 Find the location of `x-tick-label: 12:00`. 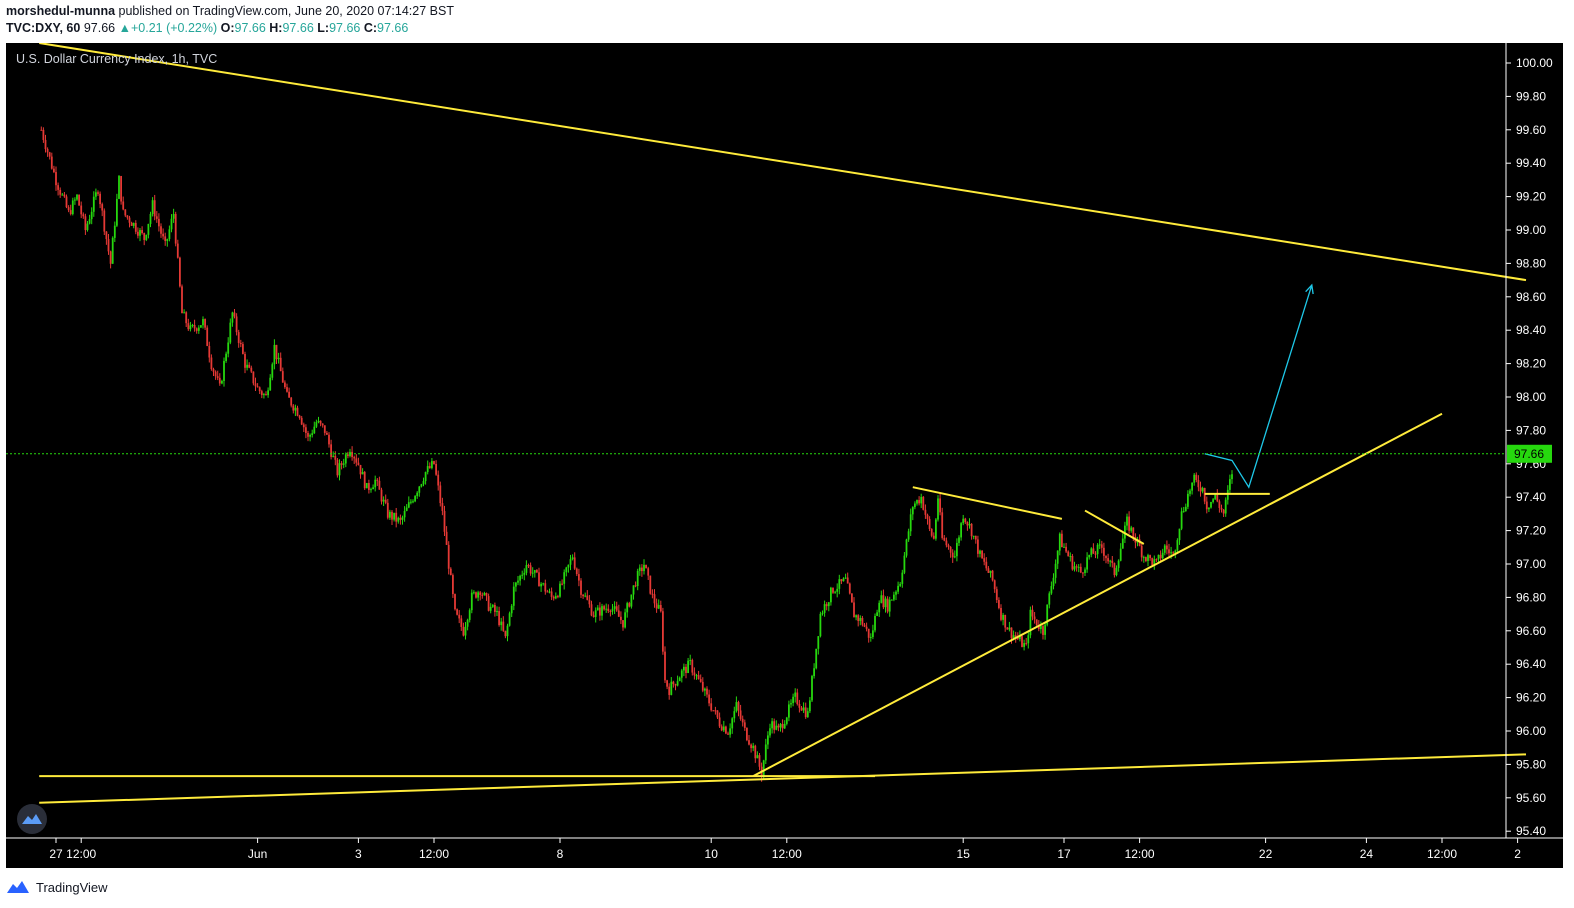

x-tick-label: 12:00 is located at coordinates (787, 854).